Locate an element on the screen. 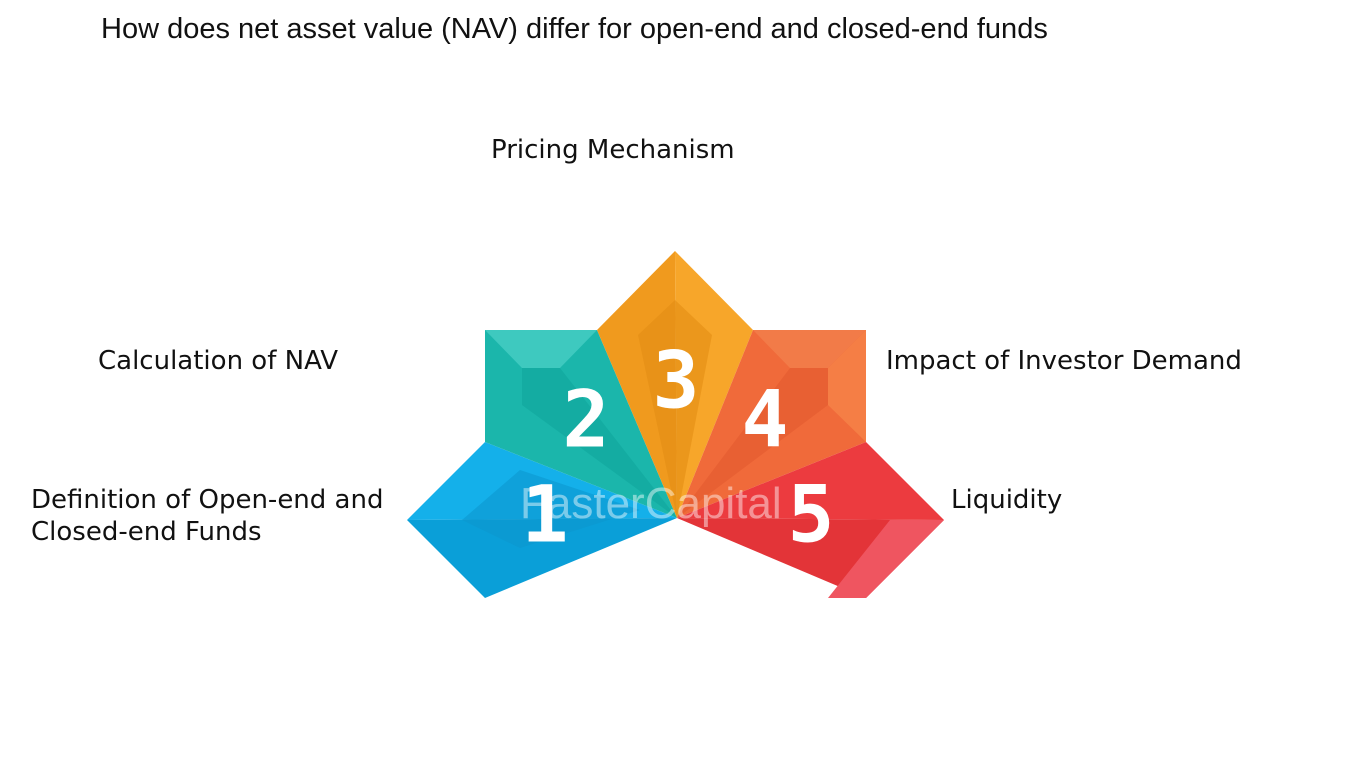 The height and width of the screenshot is (759, 1350). step-label: Pricing Mechanism is located at coordinates (613, 150).